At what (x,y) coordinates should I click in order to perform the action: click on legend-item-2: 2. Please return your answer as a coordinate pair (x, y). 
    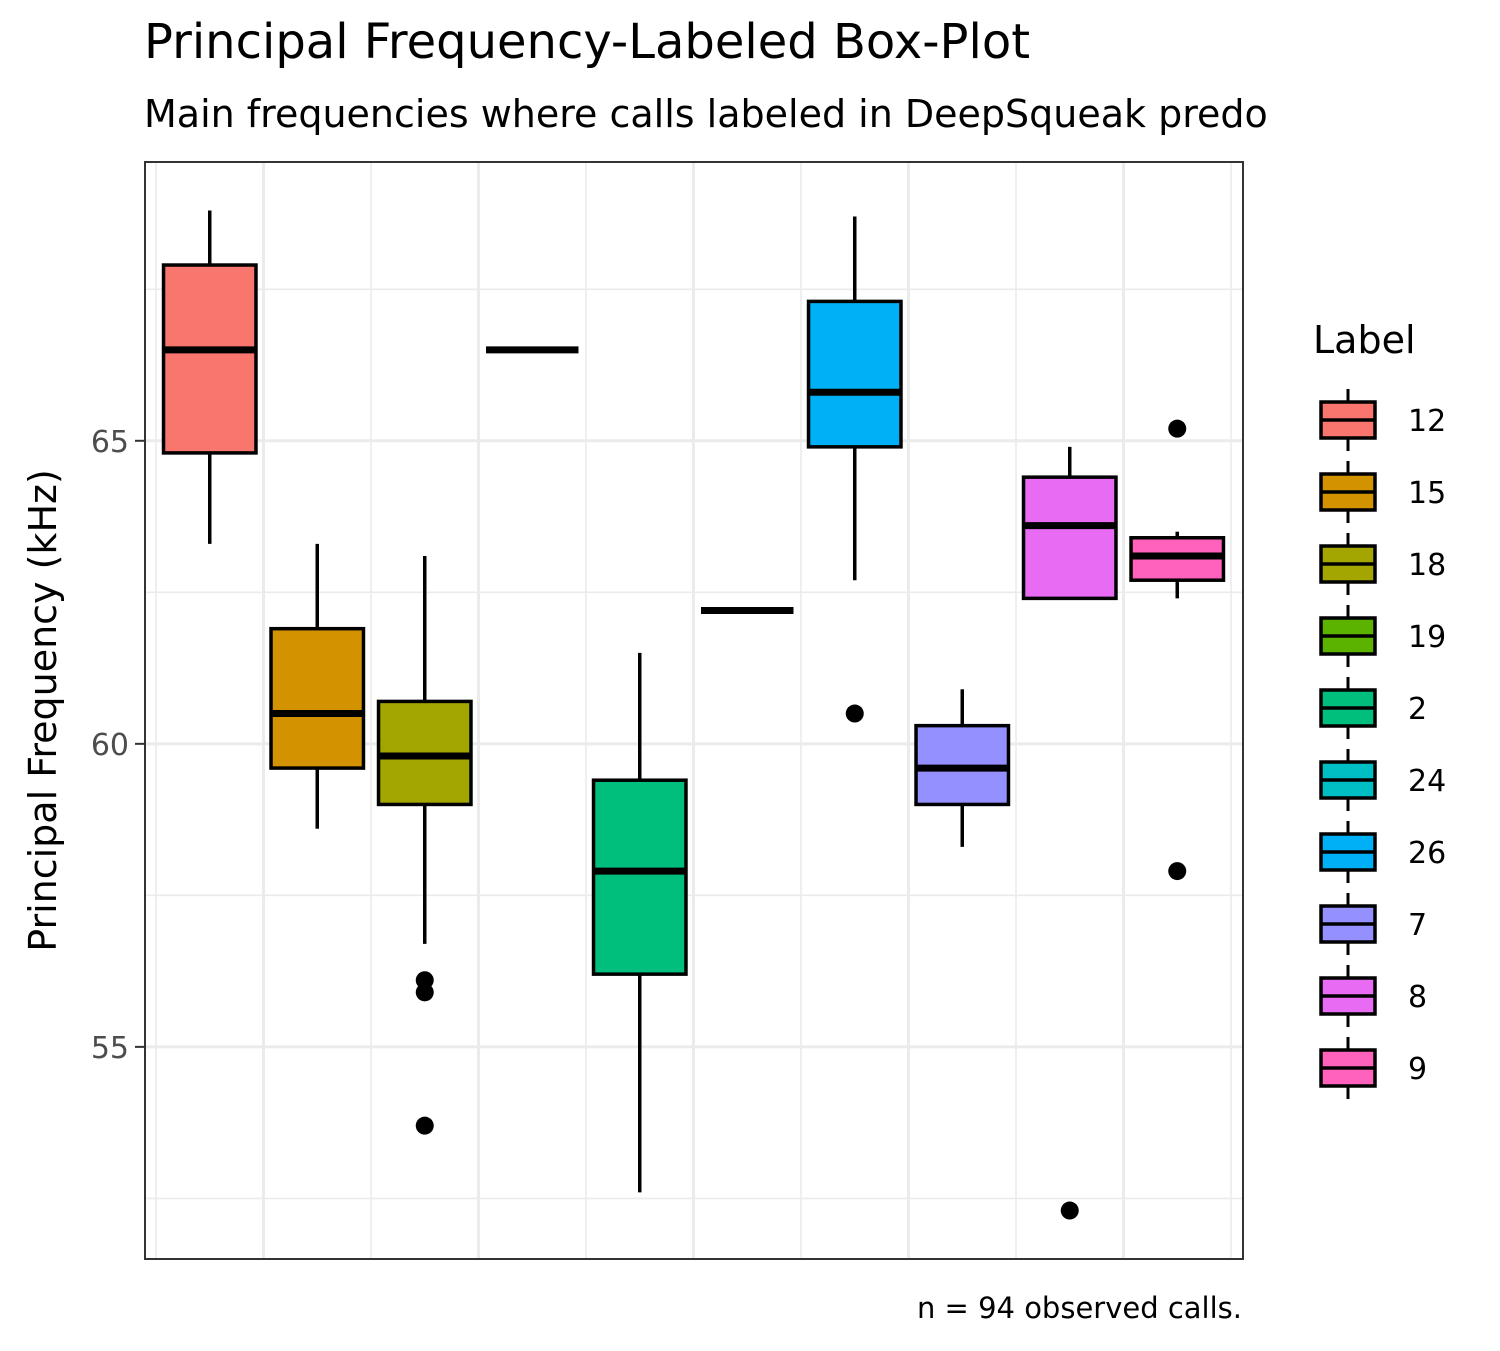
    Looking at the image, I should click on (1373, 708).